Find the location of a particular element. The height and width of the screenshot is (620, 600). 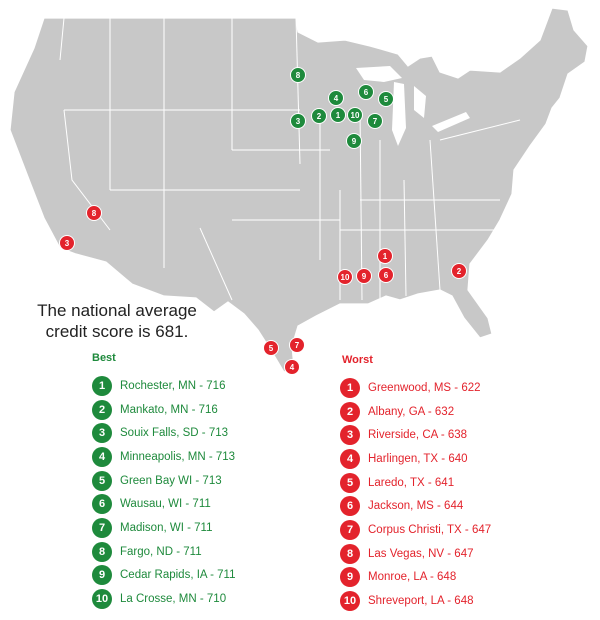

rank-badge: 8 is located at coordinates (350, 553).